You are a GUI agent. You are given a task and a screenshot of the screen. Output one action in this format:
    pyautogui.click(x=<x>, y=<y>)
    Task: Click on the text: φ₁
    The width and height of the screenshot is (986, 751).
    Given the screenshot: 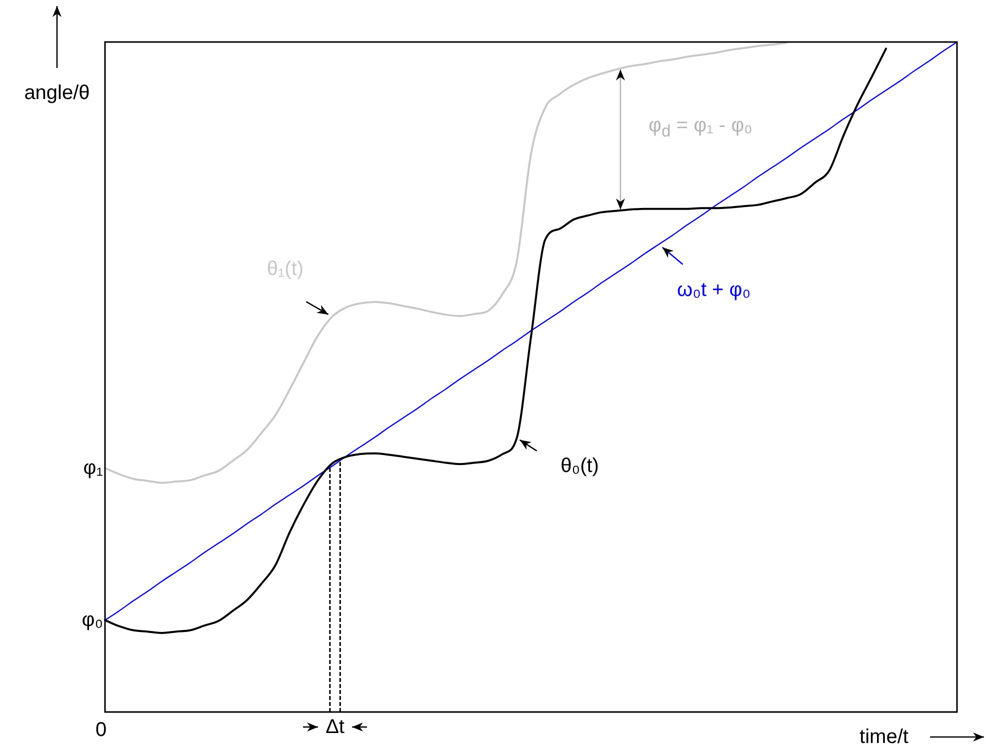 What is the action you would take?
    pyautogui.click(x=93, y=468)
    